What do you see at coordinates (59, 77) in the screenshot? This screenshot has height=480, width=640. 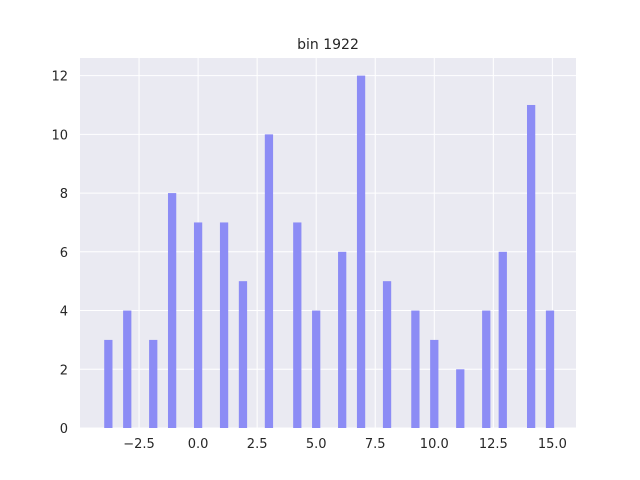 I see `y-tick-label: 12` at bounding box center [59, 77].